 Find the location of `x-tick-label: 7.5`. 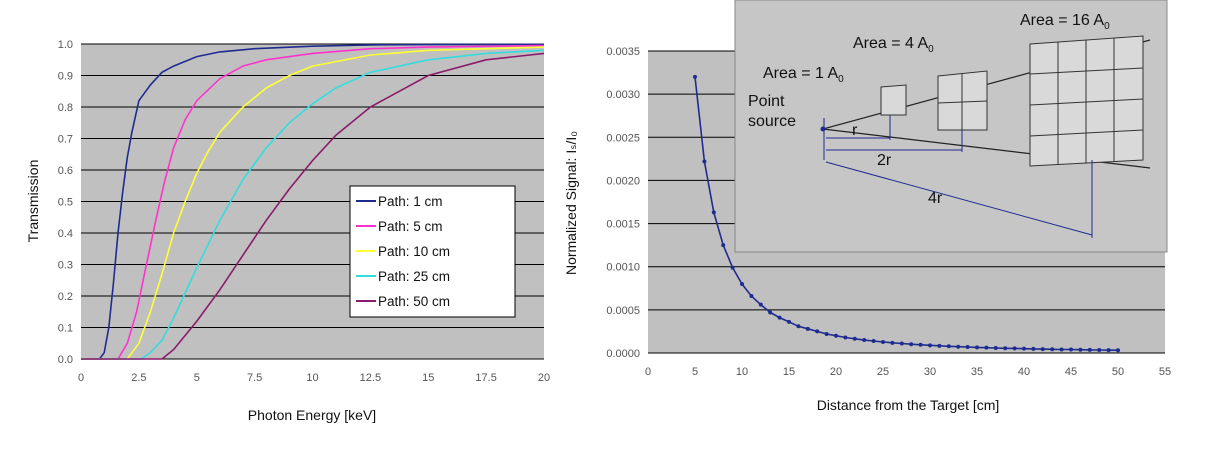

x-tick-label: 7.5 is located at coordinates (254, 378).